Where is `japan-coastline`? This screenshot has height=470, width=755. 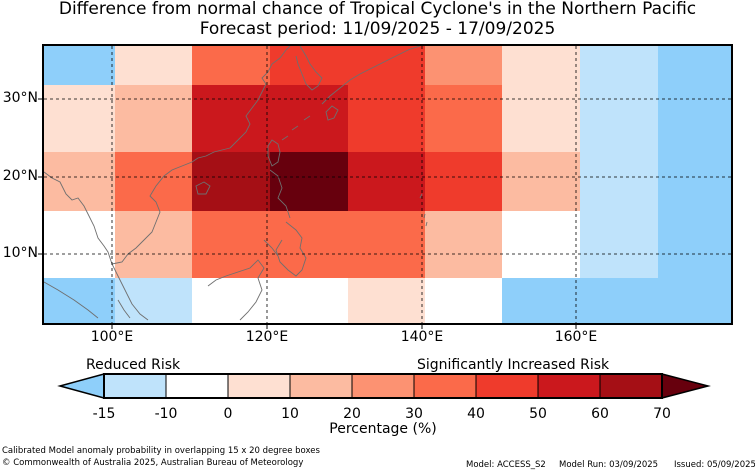
japan-coastline is located at coordinates (371, 75).